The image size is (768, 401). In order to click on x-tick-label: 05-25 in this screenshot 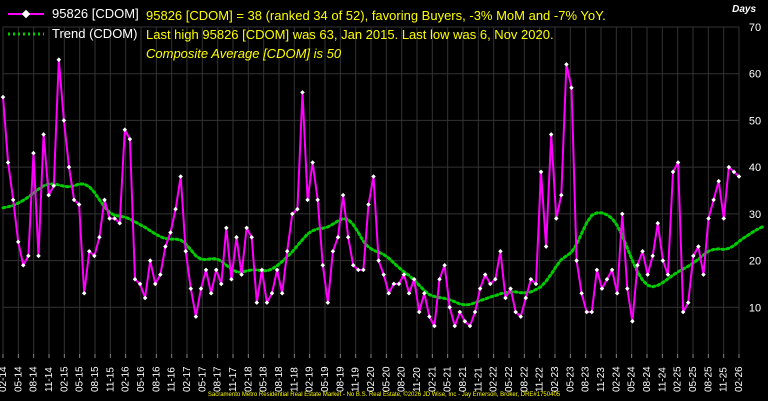, I will do `click(693, 379)`.